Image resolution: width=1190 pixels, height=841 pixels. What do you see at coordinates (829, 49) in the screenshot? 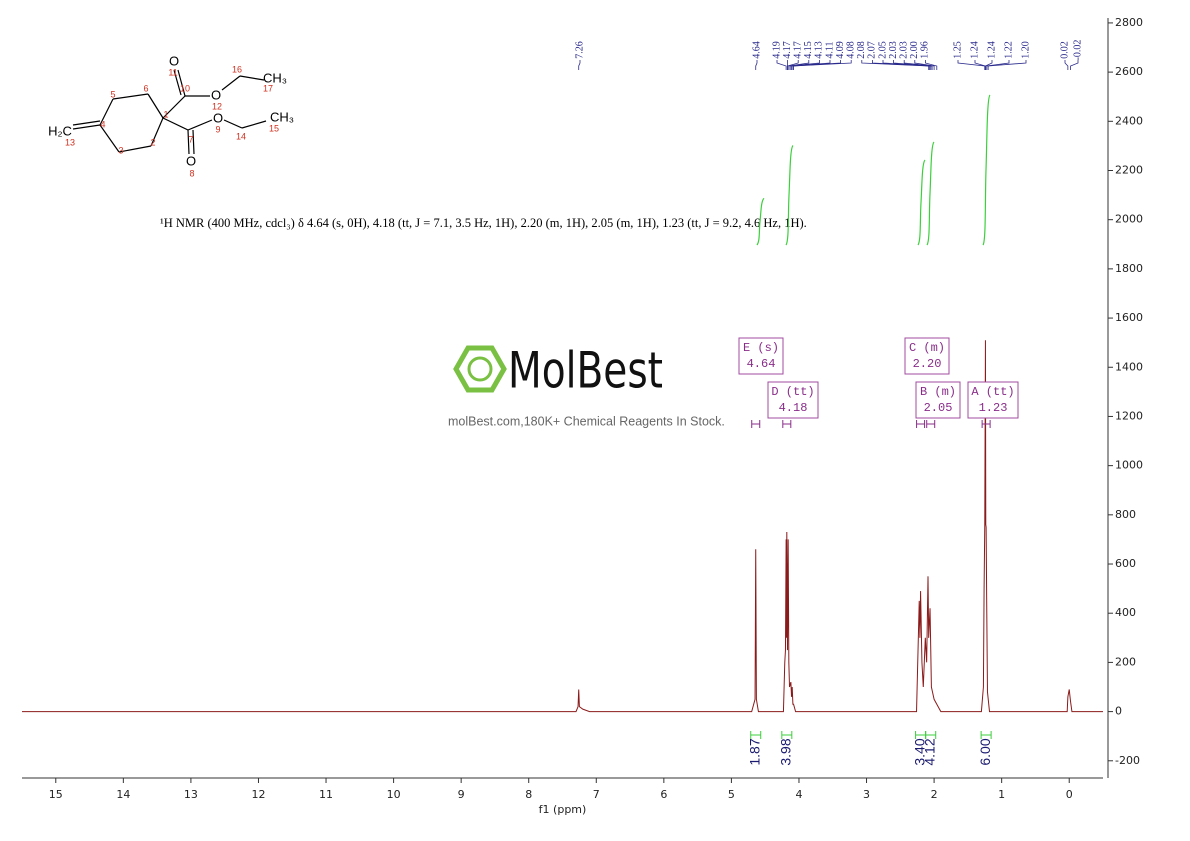
I see `peak-label: 4.11` at bounding box center [829, 49].